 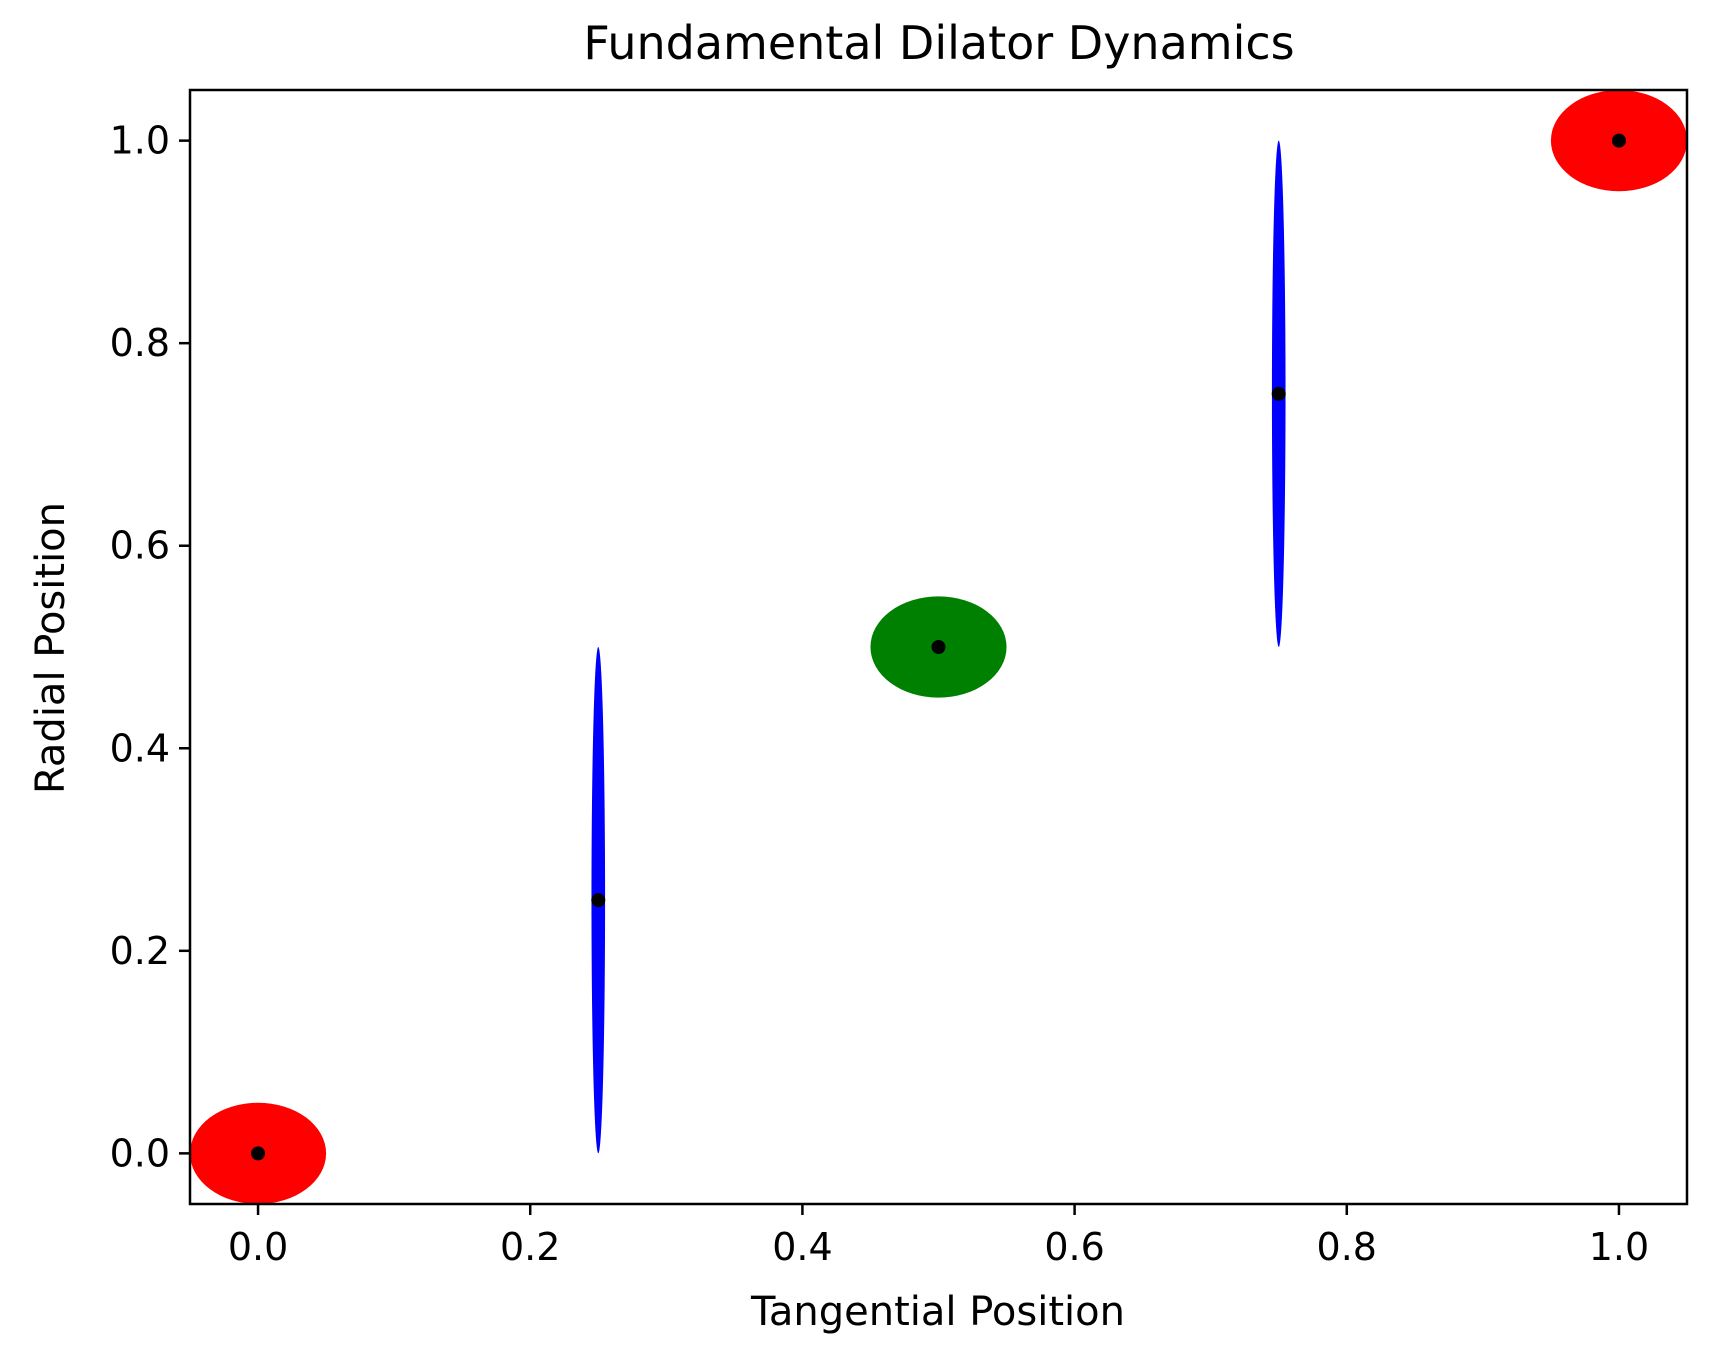 I want to click on chart-title: Fundamental Dilator Dynamics, so click(x=938, y=43).